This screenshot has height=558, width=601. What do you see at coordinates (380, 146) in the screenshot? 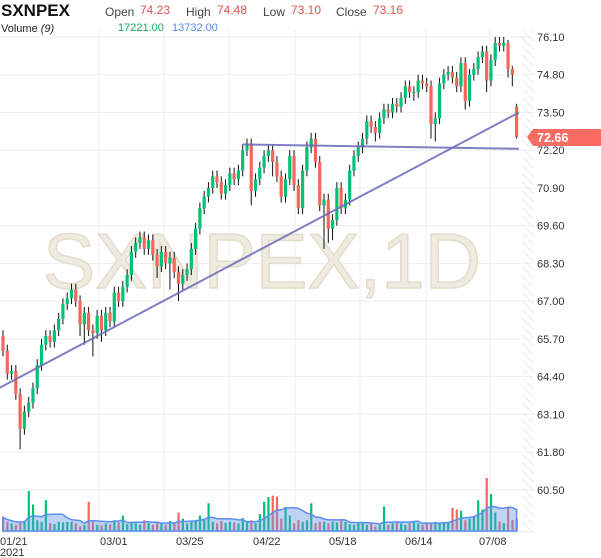
I see `resistance-trendline` at bounding box center [380, 146].